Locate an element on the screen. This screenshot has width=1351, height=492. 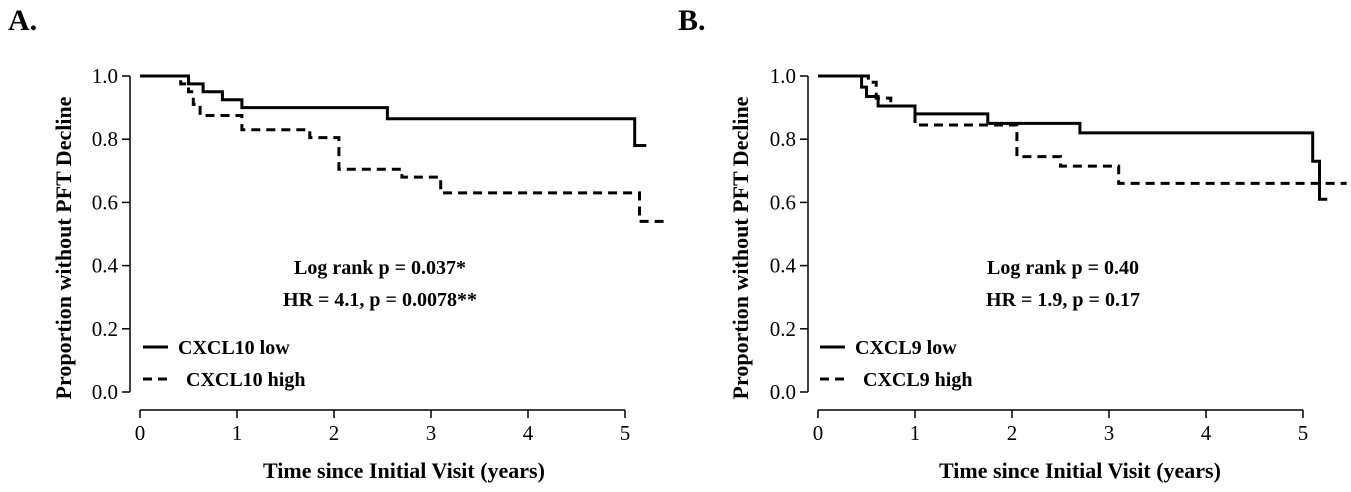
legend-label: CXCL9 high is located at coordinates (917, 380).